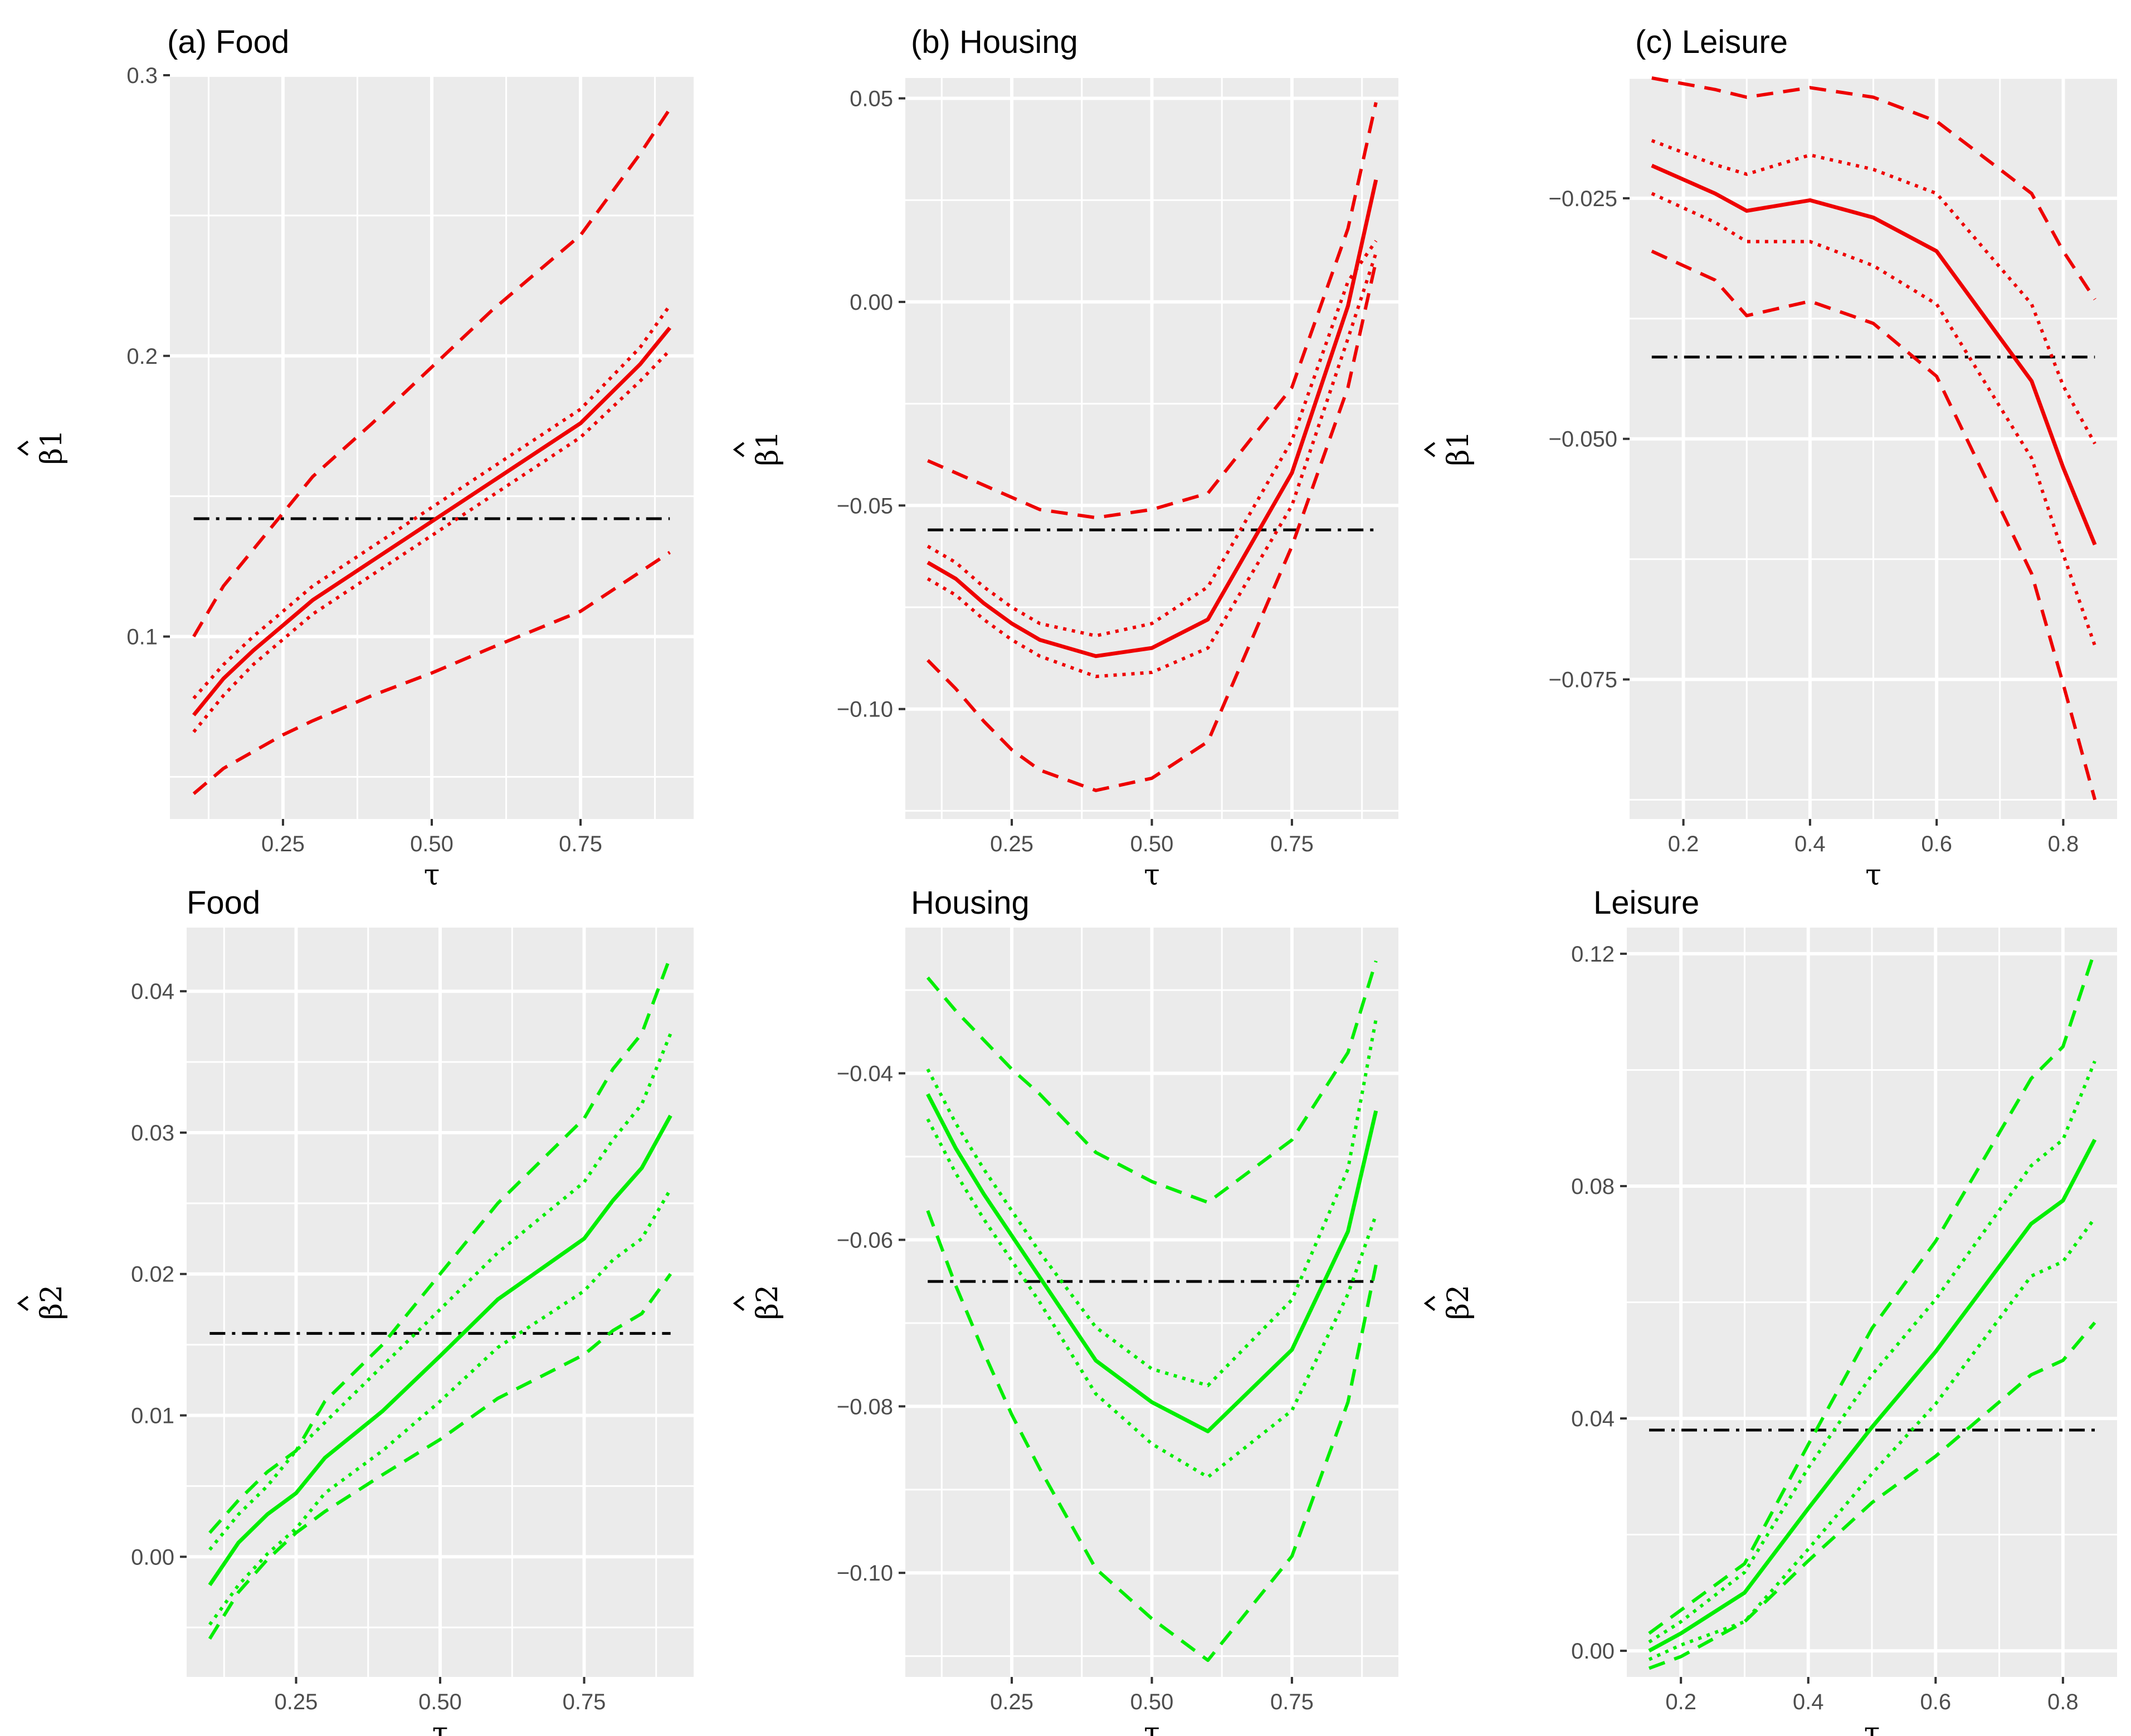 The image size is (2131, 1736). I want to click on panel-title: Leisure, so click(1646, 903).